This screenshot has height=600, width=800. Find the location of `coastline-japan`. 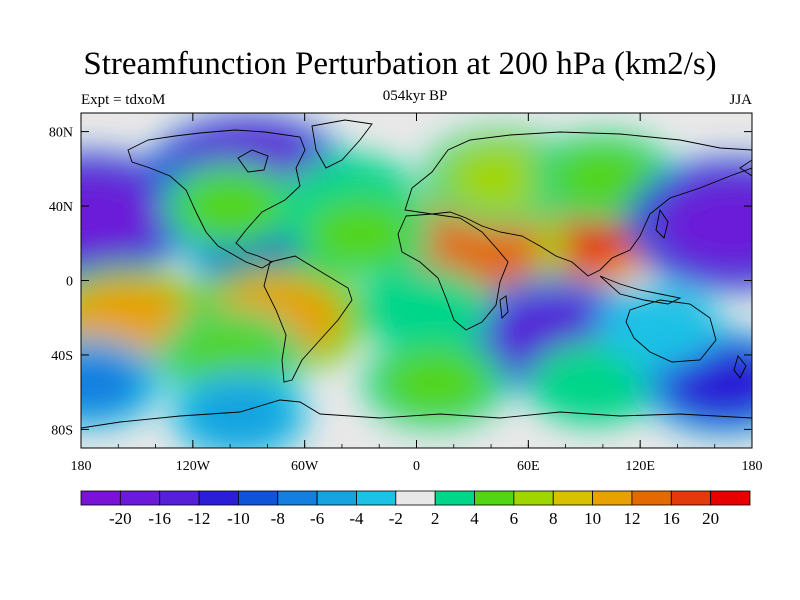

coastline-japan is located at coordinates (662, 223).